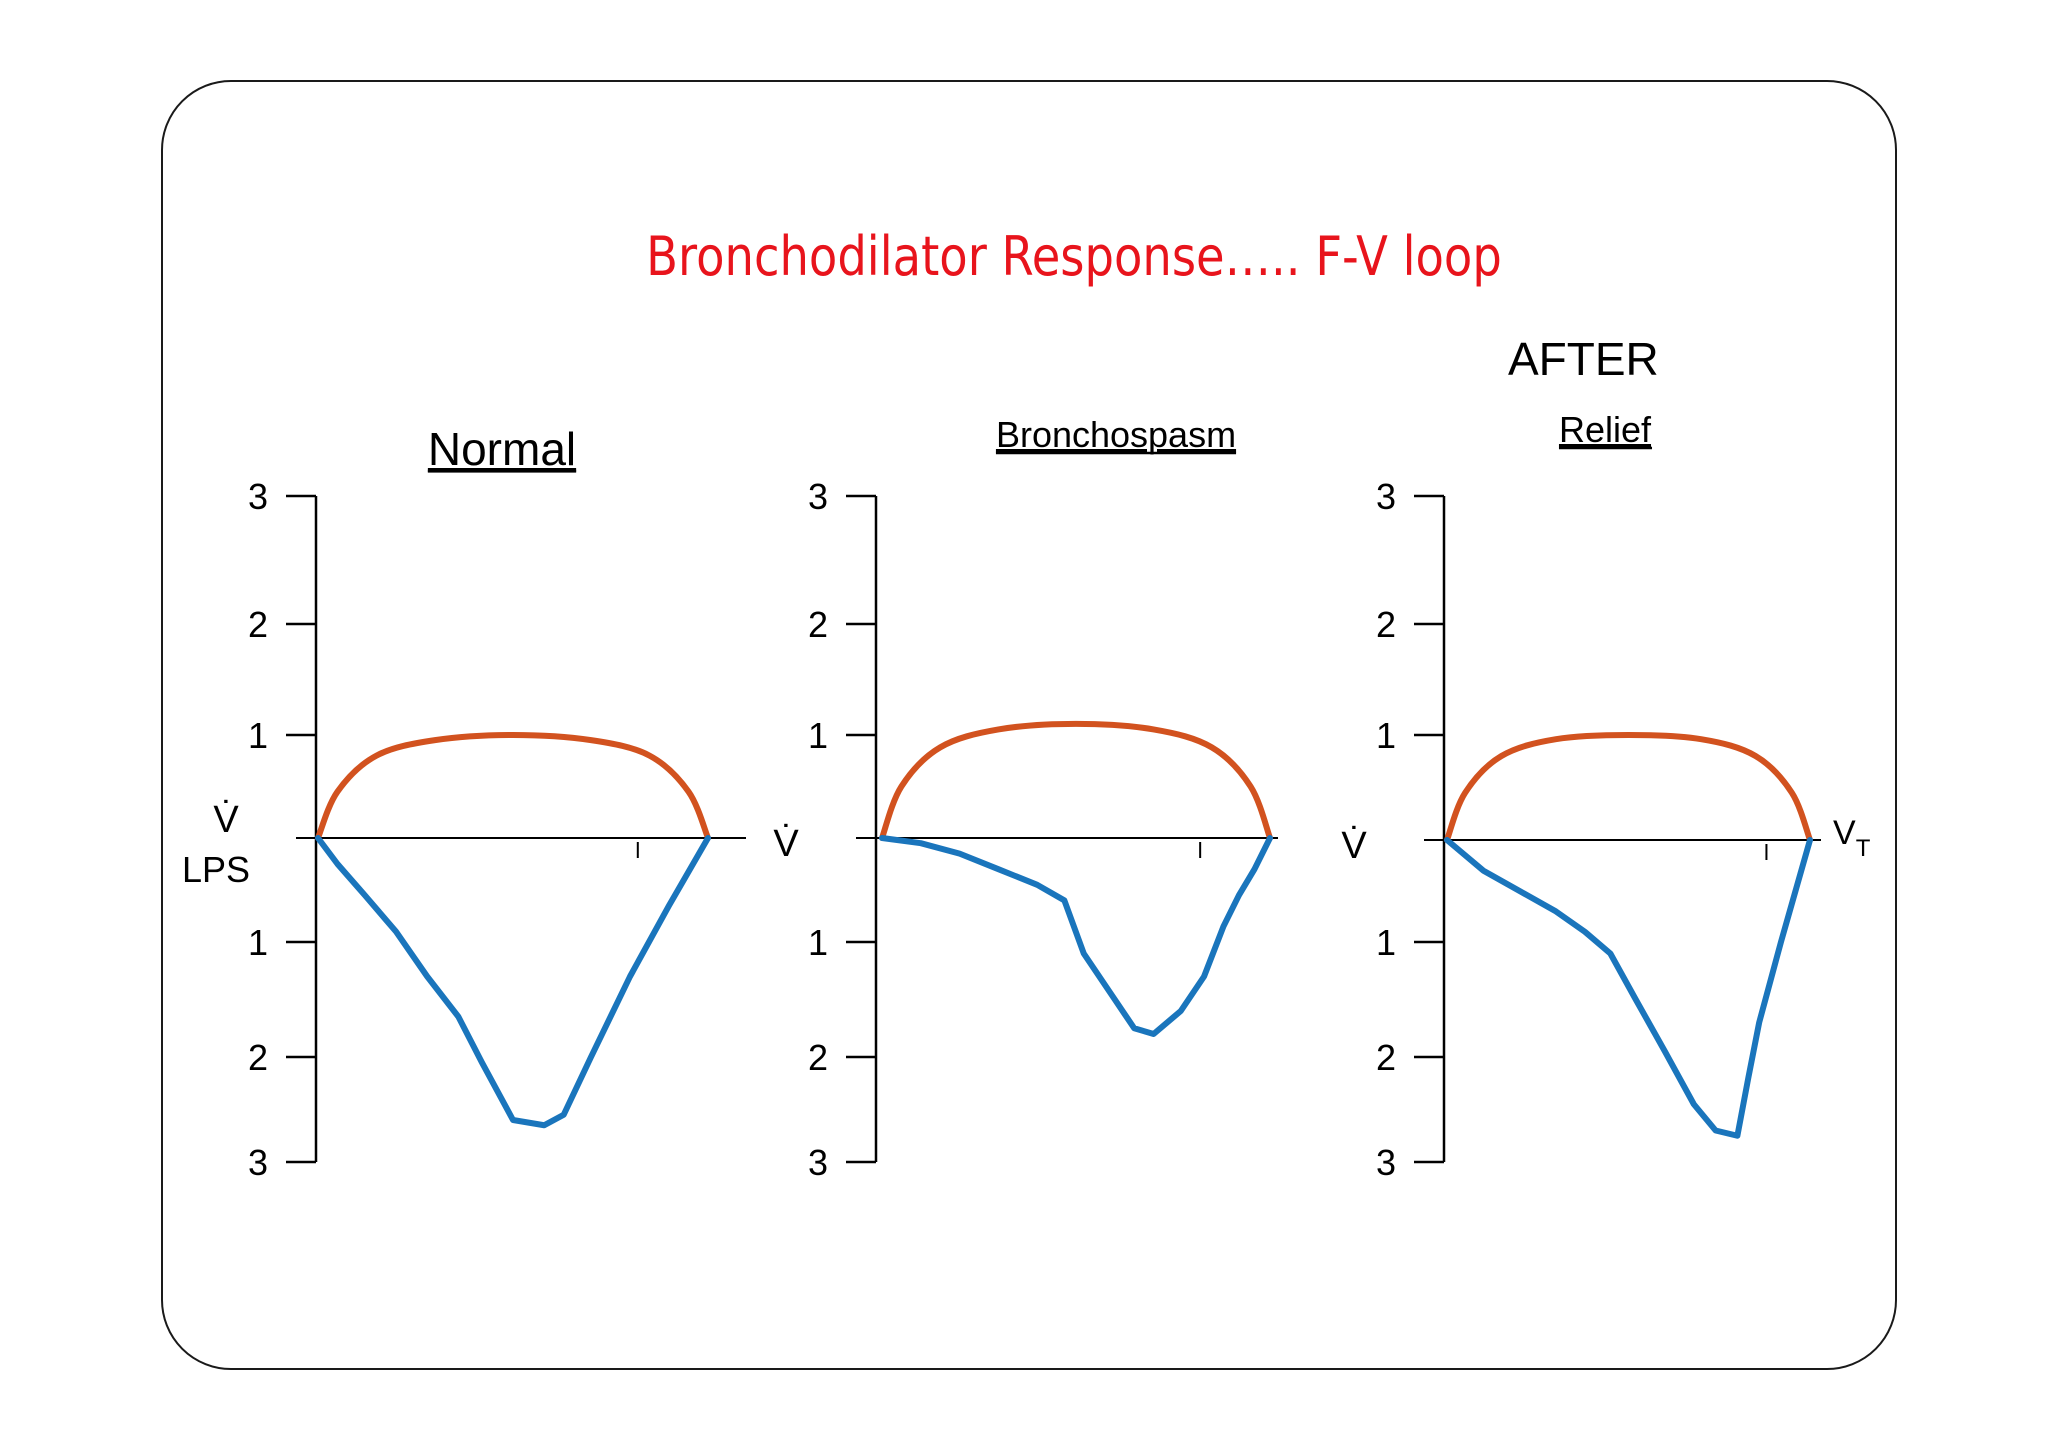 The height and width of the screenshot is (1448, 2048). I want to click on chart-panel-3: Relief 1 2 3 1 2 3 V̇ VT, so click(1605, 796).